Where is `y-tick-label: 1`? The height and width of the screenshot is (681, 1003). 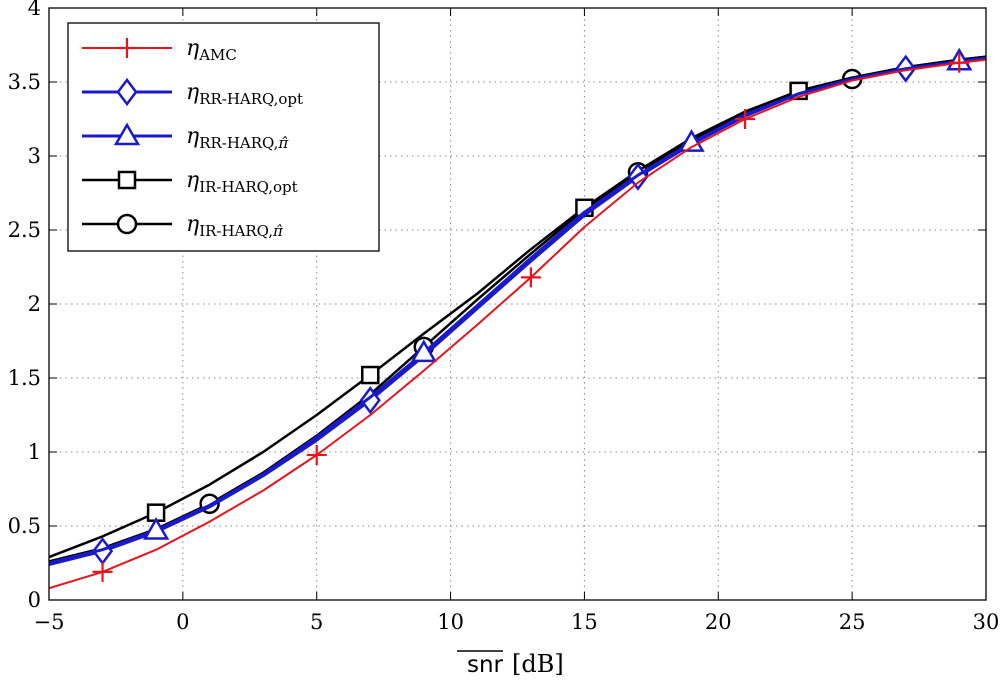
y-tick-label: 1 is located at coordinates (34, 452).